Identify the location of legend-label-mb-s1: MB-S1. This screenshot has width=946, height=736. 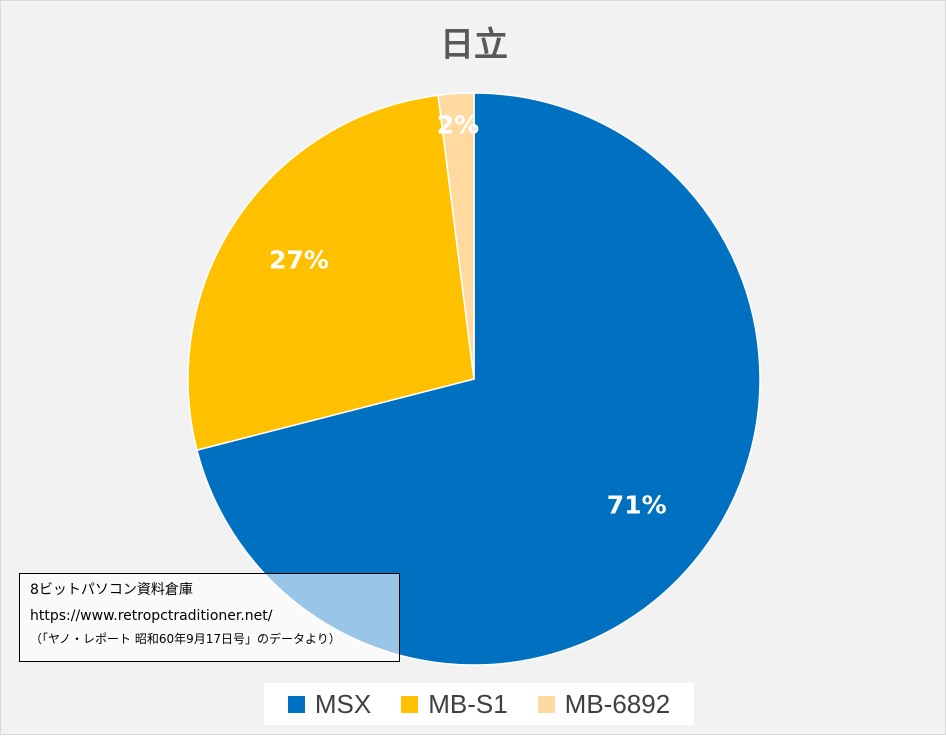
(468, 703).